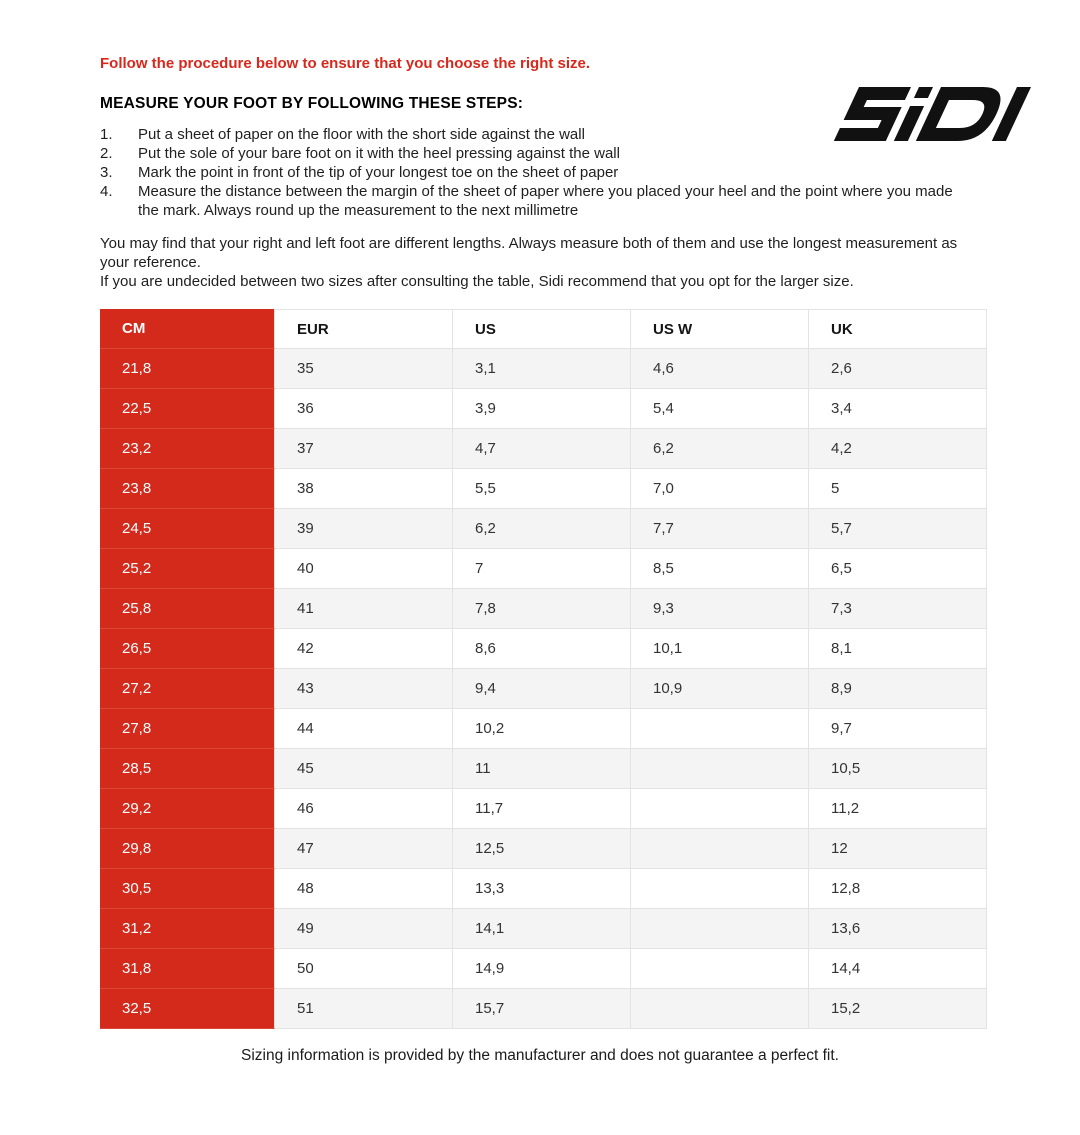 Image resolution: width=1080 pixels, height=1135 pixels. What do you see at coordinates (364, 809) in the screenshot?
I see `size-cell-eur: 46` at bounding box center [364, 809].